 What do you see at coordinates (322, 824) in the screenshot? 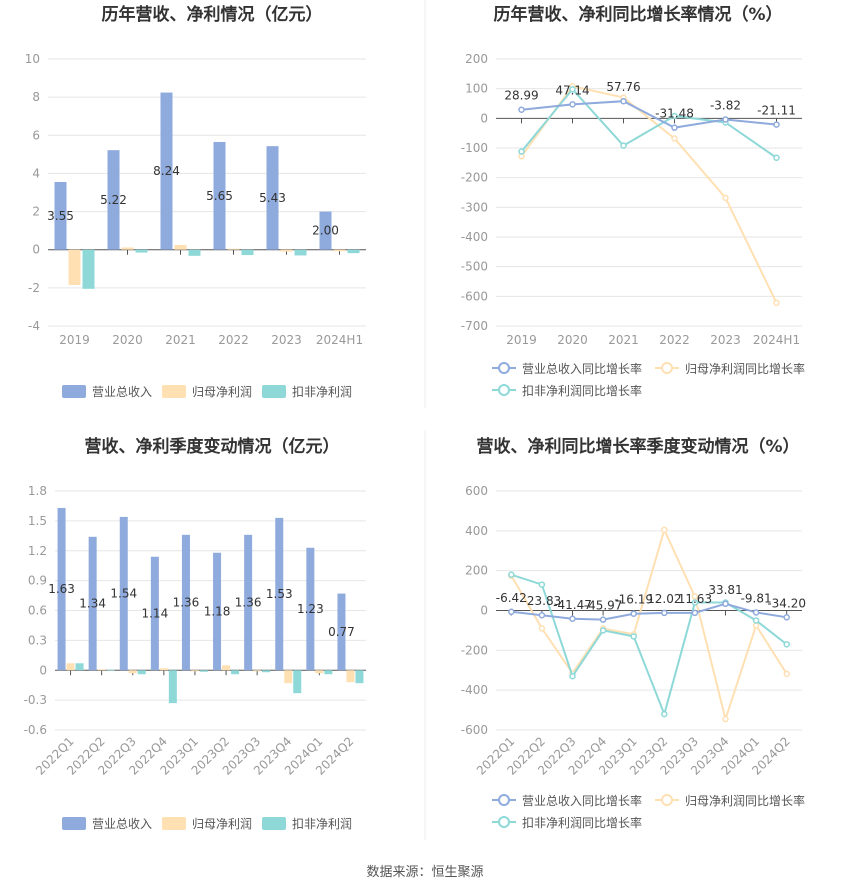
I see `legend-label: 扣非净利润` at bounding box center [322, 824].